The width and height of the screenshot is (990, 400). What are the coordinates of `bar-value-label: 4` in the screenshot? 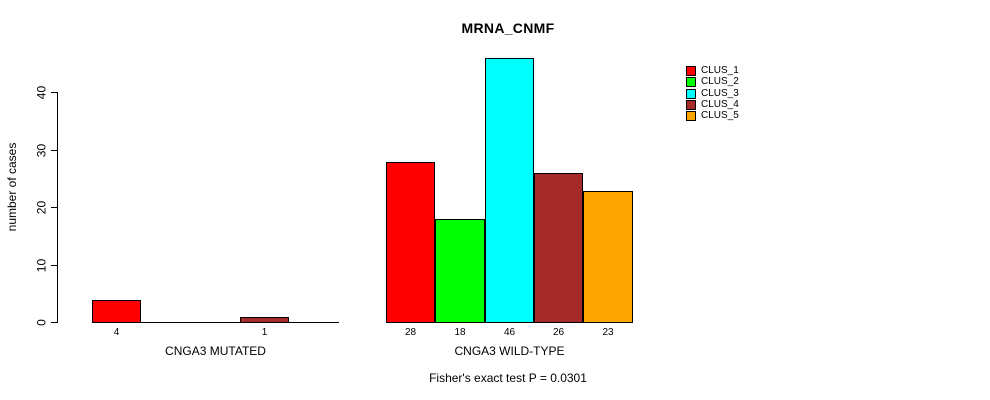 It's located at (116, 332).